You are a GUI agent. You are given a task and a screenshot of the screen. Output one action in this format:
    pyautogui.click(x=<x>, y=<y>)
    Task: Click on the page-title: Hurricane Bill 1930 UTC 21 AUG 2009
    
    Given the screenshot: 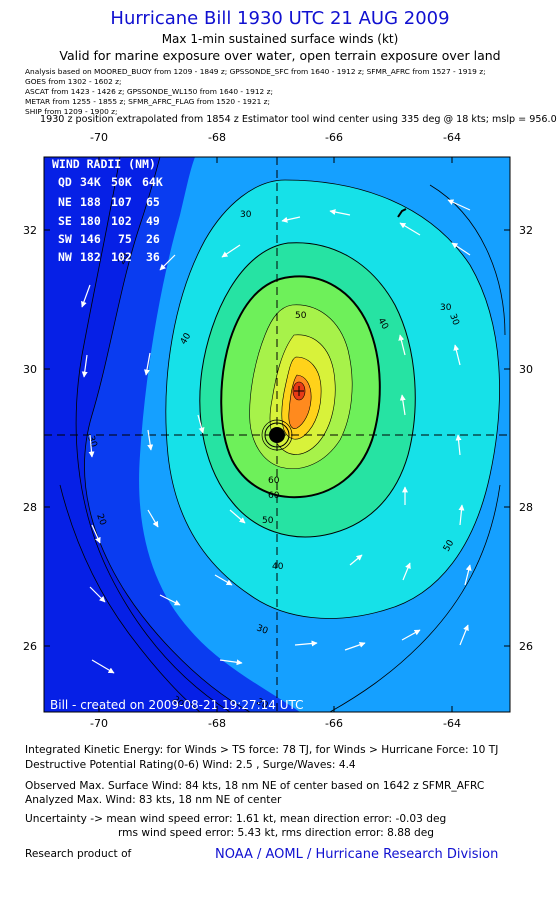 What is the action you would take?
    pyautogui.click(x=280, y=18)
    